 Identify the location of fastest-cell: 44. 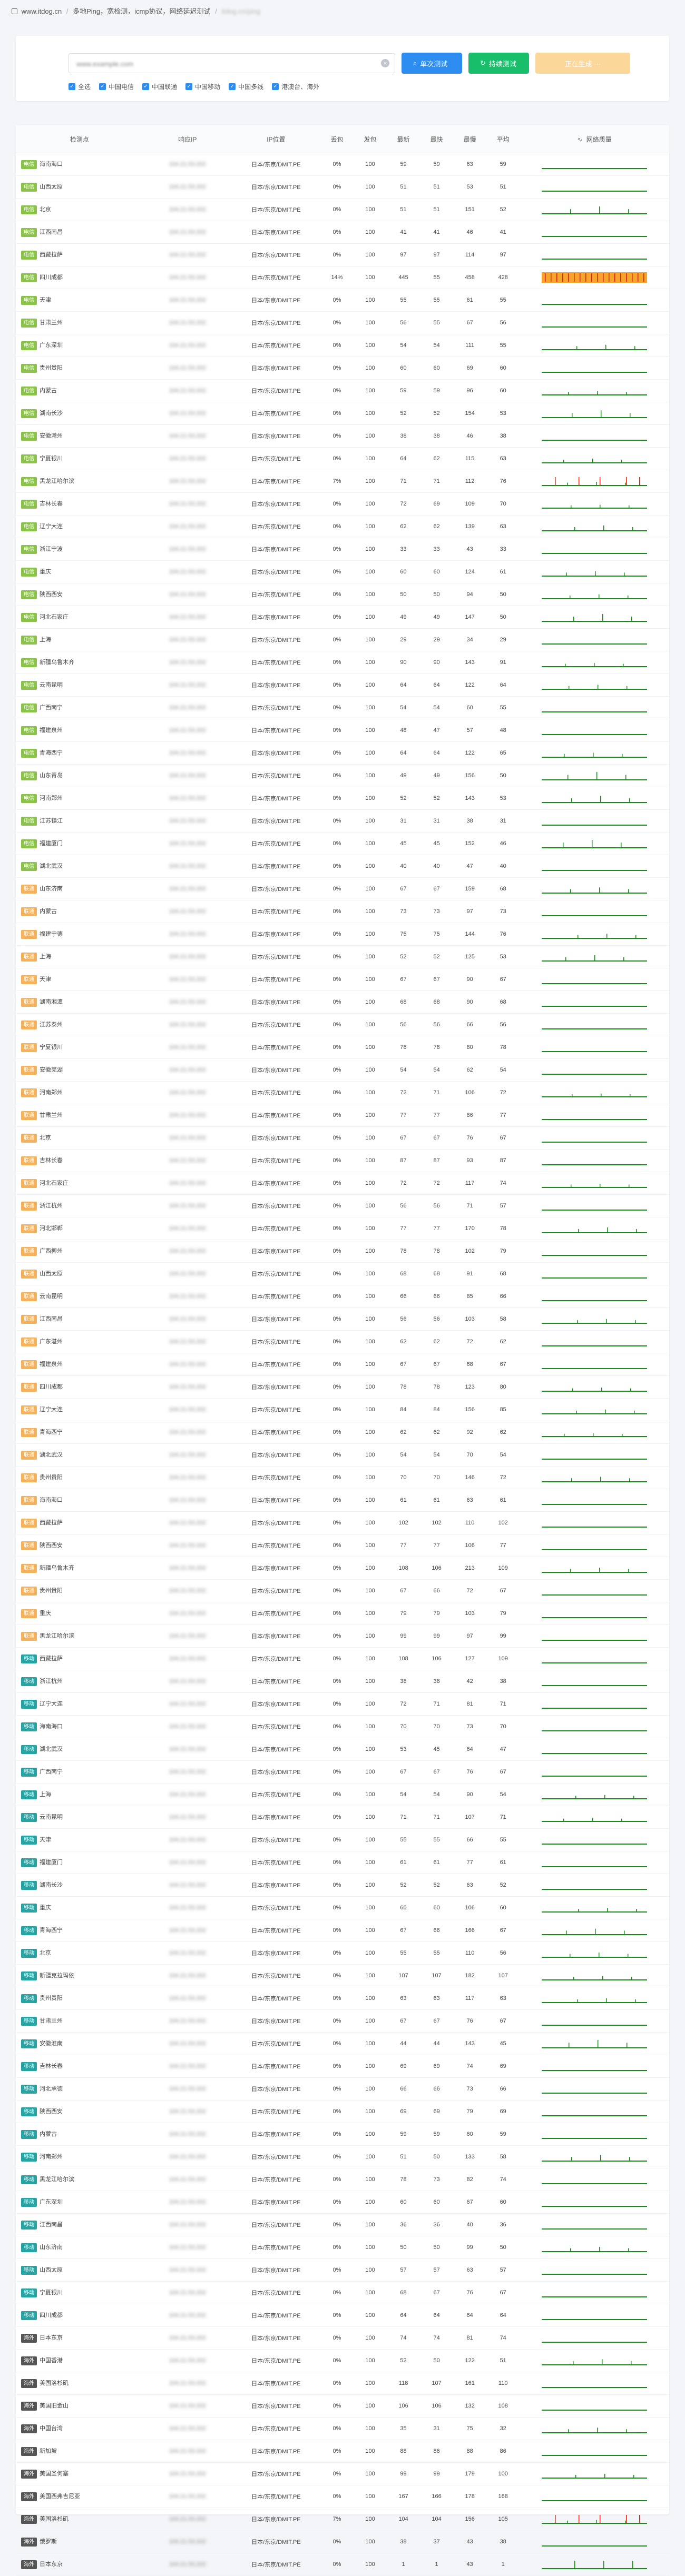
(437, 2043).